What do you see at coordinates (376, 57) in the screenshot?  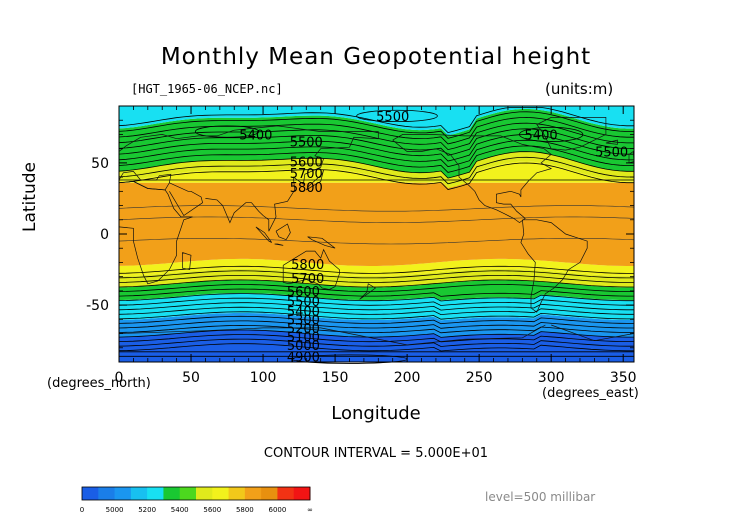 I see `chart-title: Monthly Mean Geopotential height` at bounding box center [376, 57].